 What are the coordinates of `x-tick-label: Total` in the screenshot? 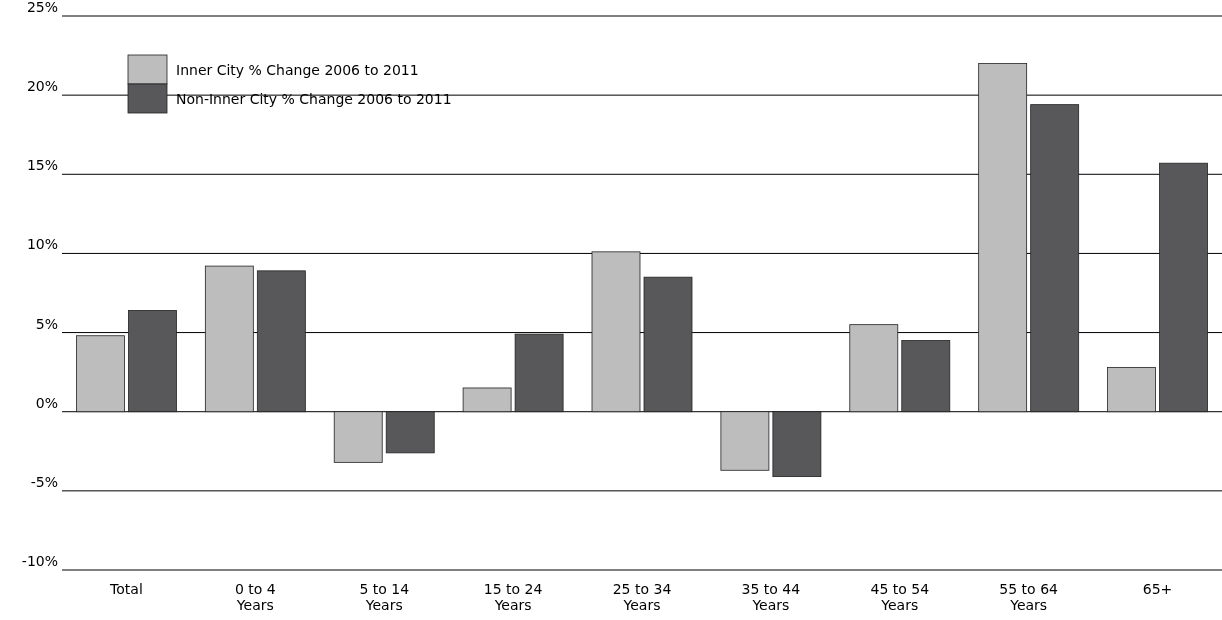 It's located at (126, 589).